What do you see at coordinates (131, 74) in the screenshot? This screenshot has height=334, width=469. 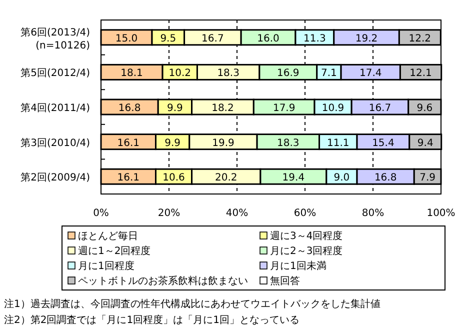 I see `data-label: 18.1` at bounding box center [131, 74].